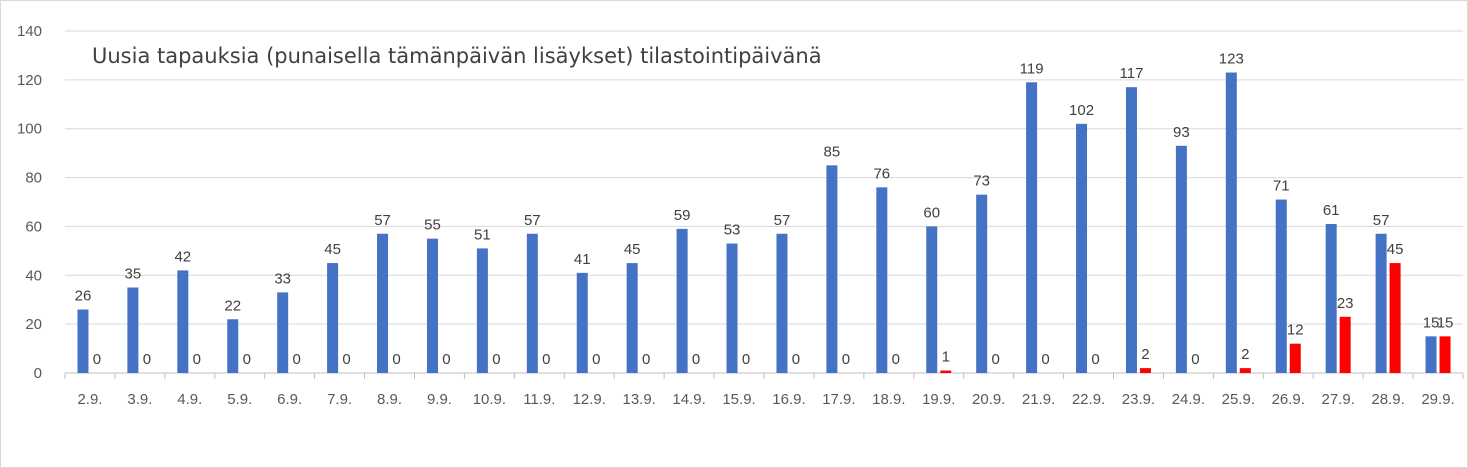  I want to click on x-tick-label: 11.9., so click(539, 399).